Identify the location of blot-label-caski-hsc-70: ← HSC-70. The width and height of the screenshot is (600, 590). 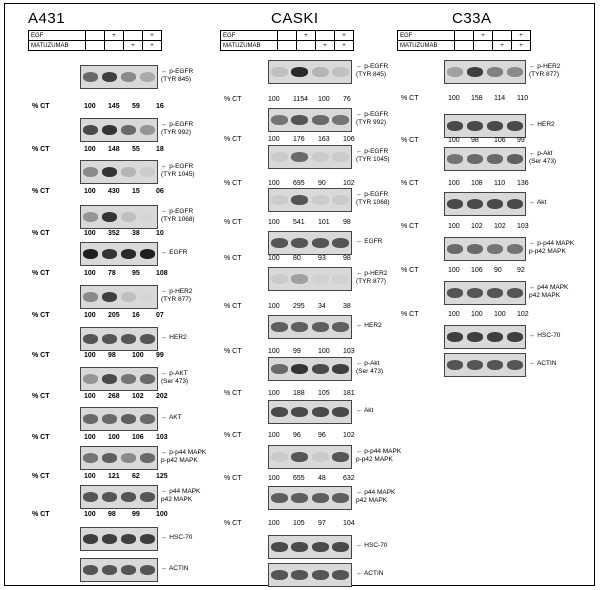
(371, 546).